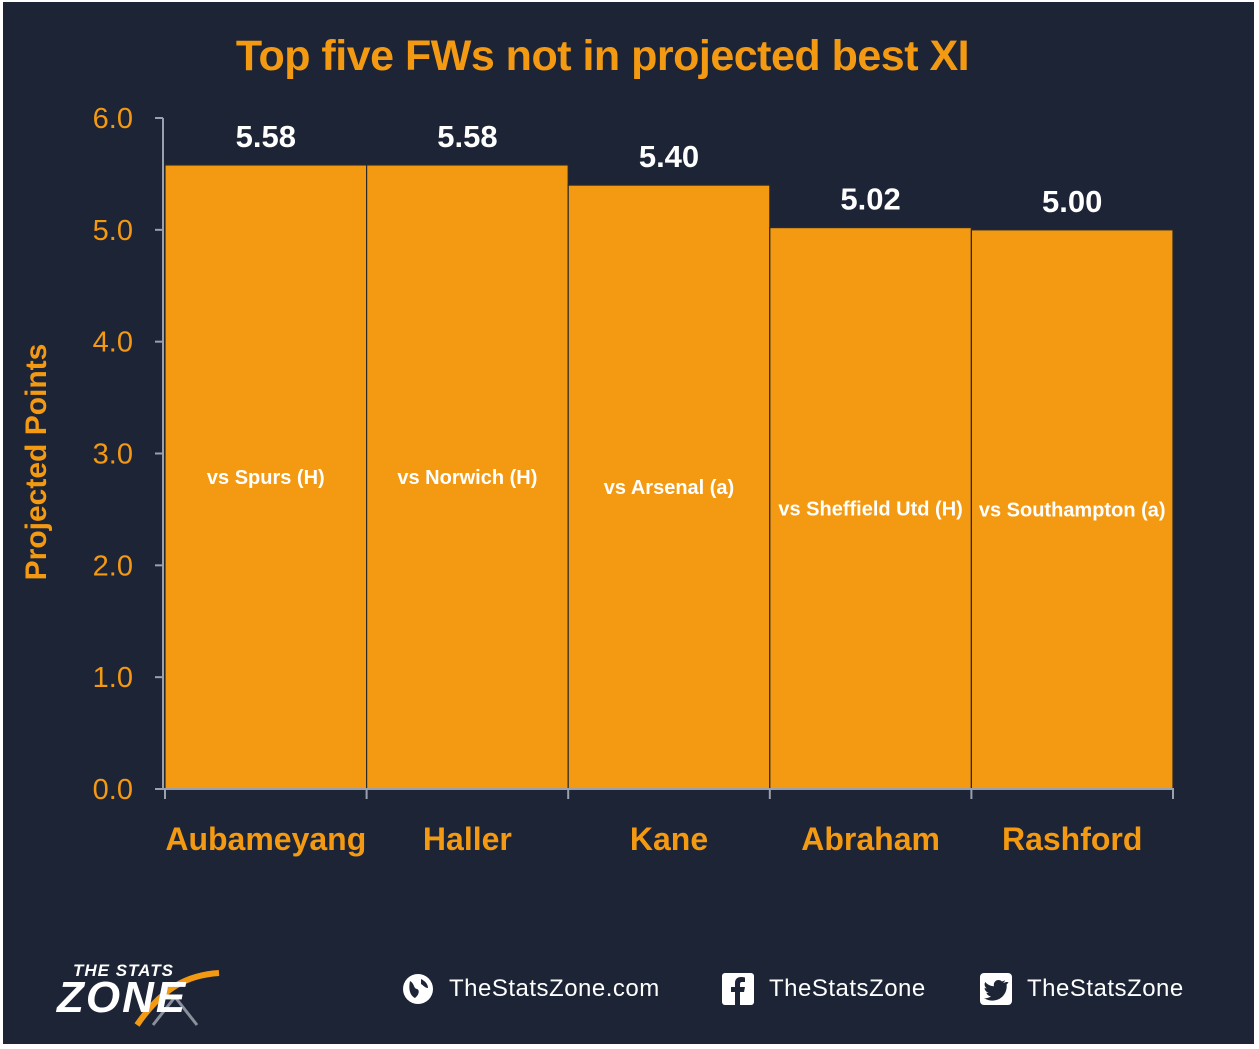  What do you see at coordinates (113, 343) in the screenshot?
I see `y-tick-label-4: 4.0` at bounding box center [113, 343].